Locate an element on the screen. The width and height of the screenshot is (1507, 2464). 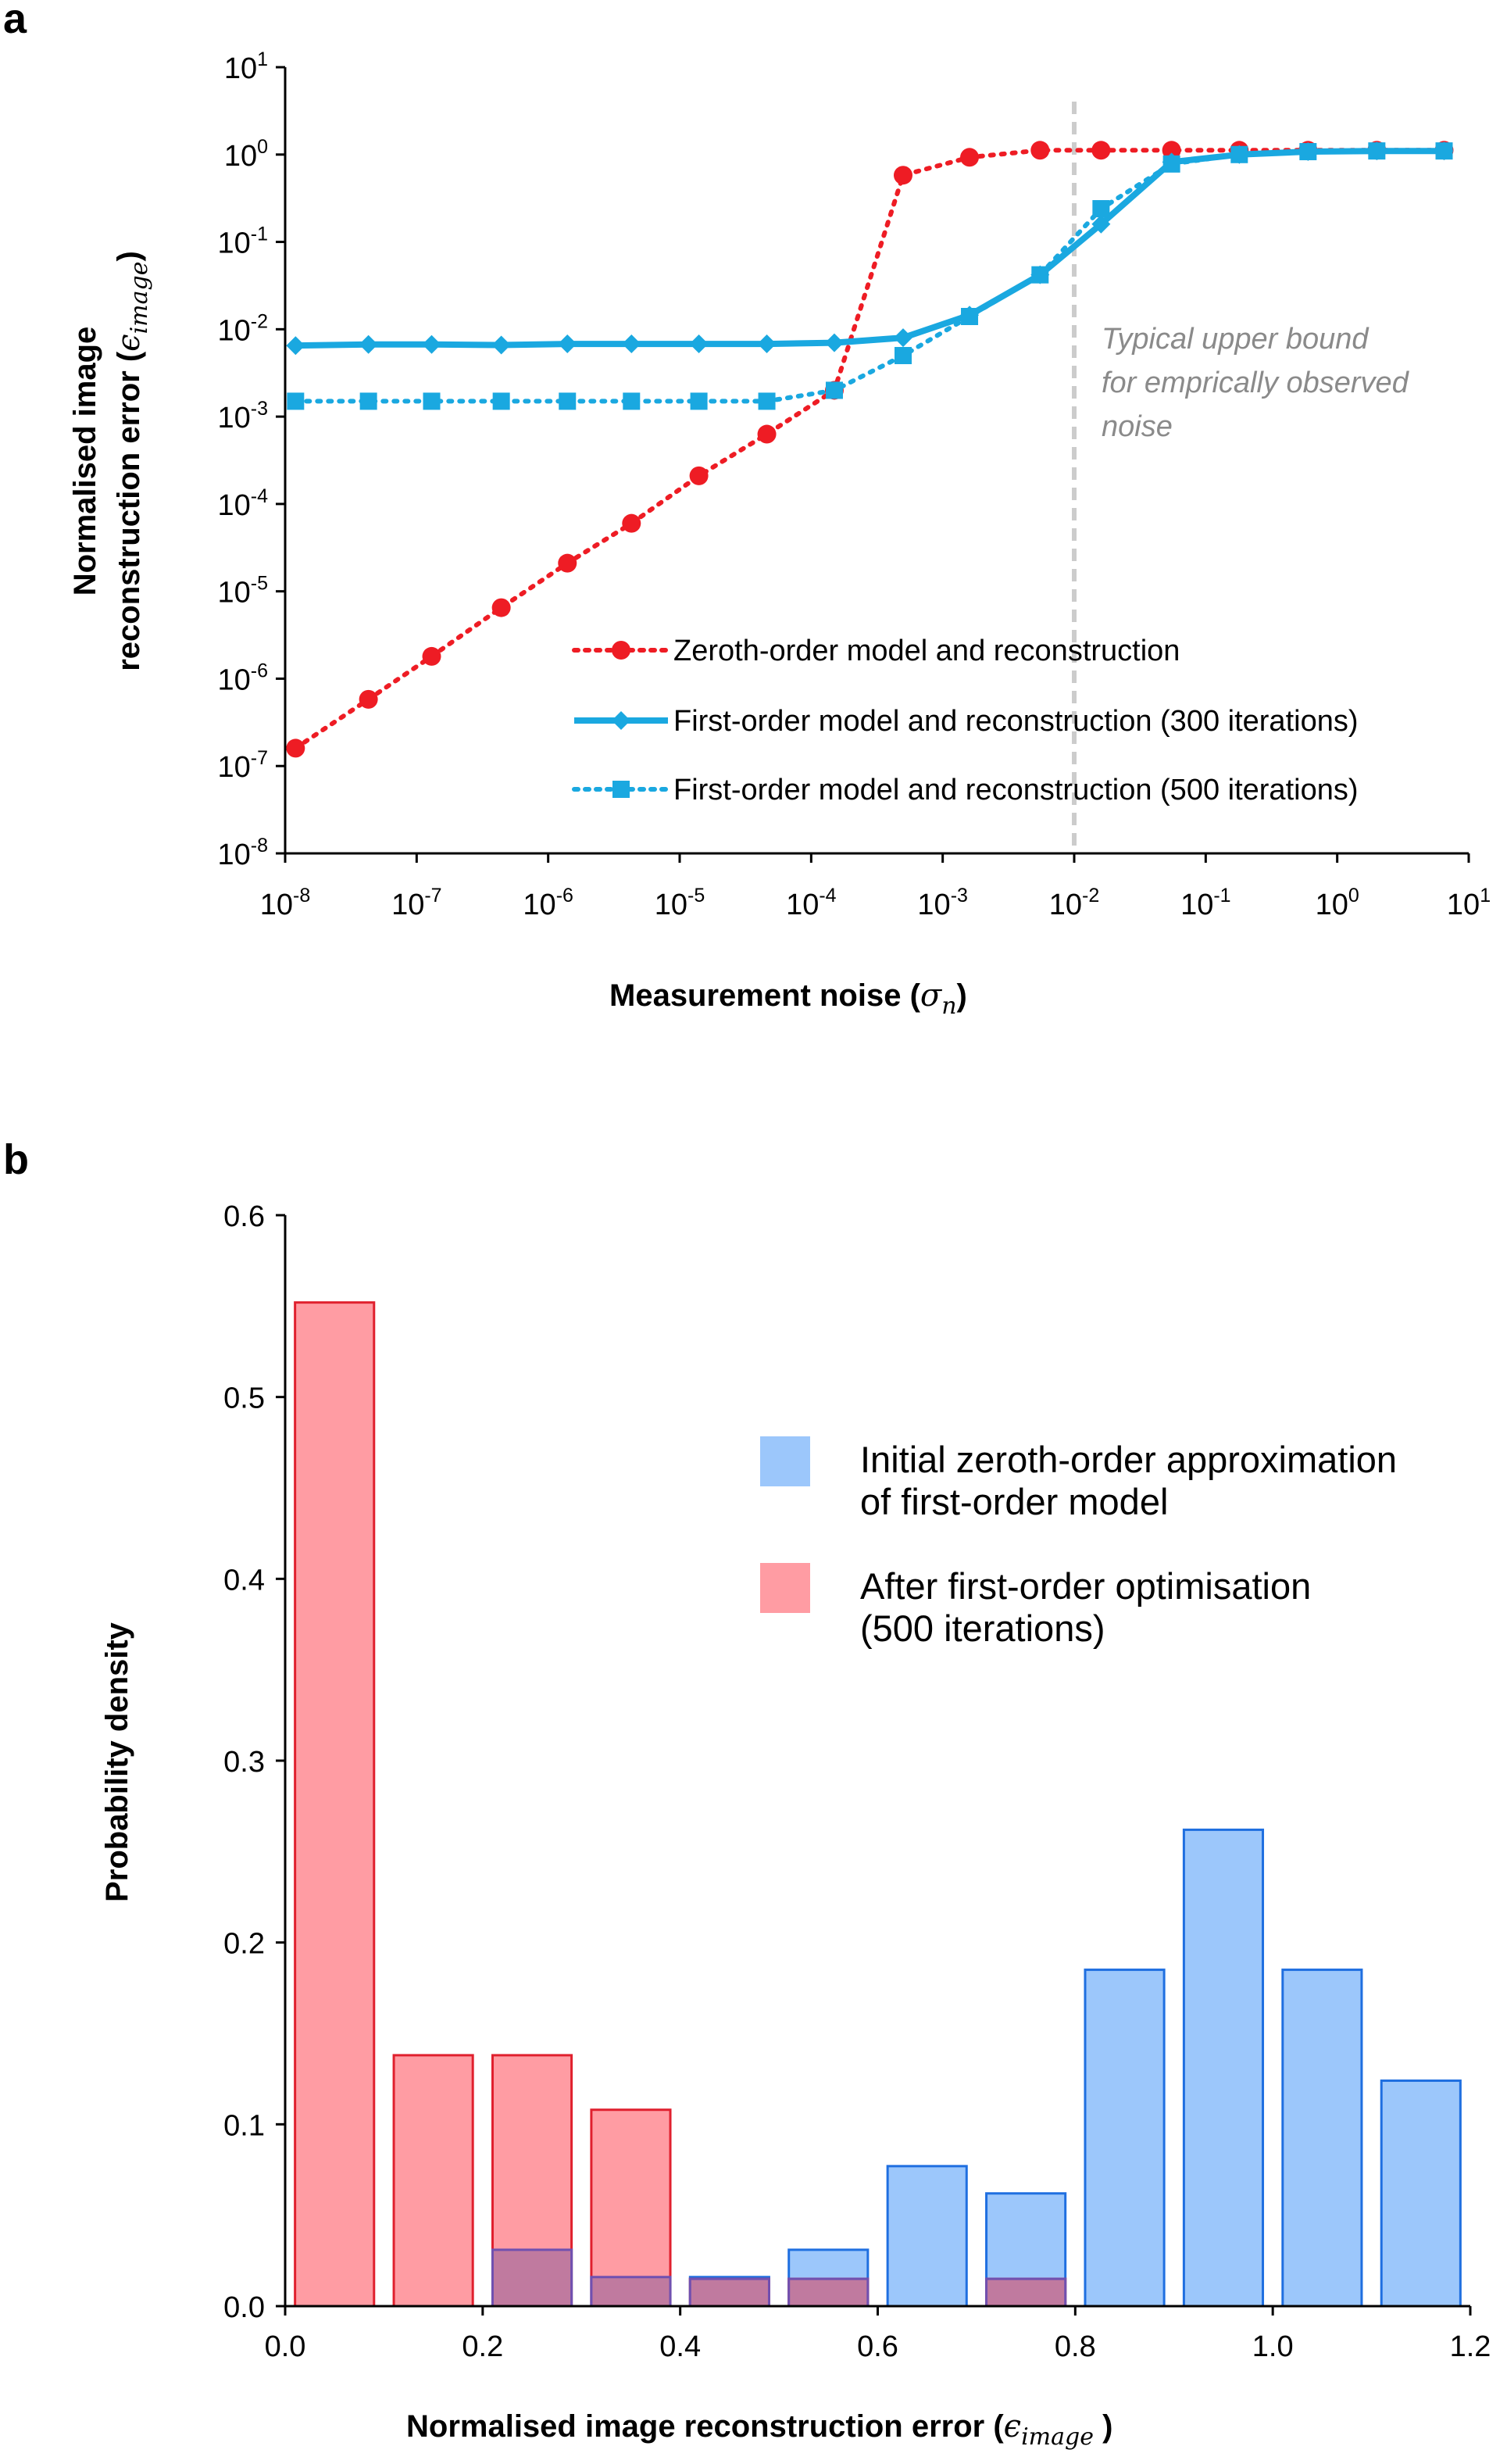
panel-a-x-tick-label: 10⁰ is located at coordinates (1337, 903).